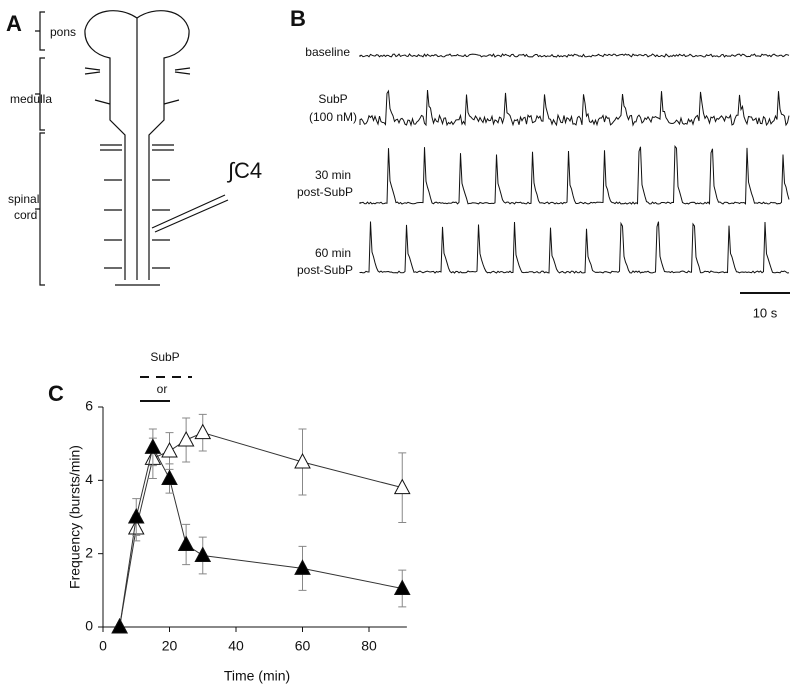 The width and height of the screenshot is (800, 697). Describe the element at coordinates (333, 175) in the screenshot. I see `trace-label: 30 min` at that location.